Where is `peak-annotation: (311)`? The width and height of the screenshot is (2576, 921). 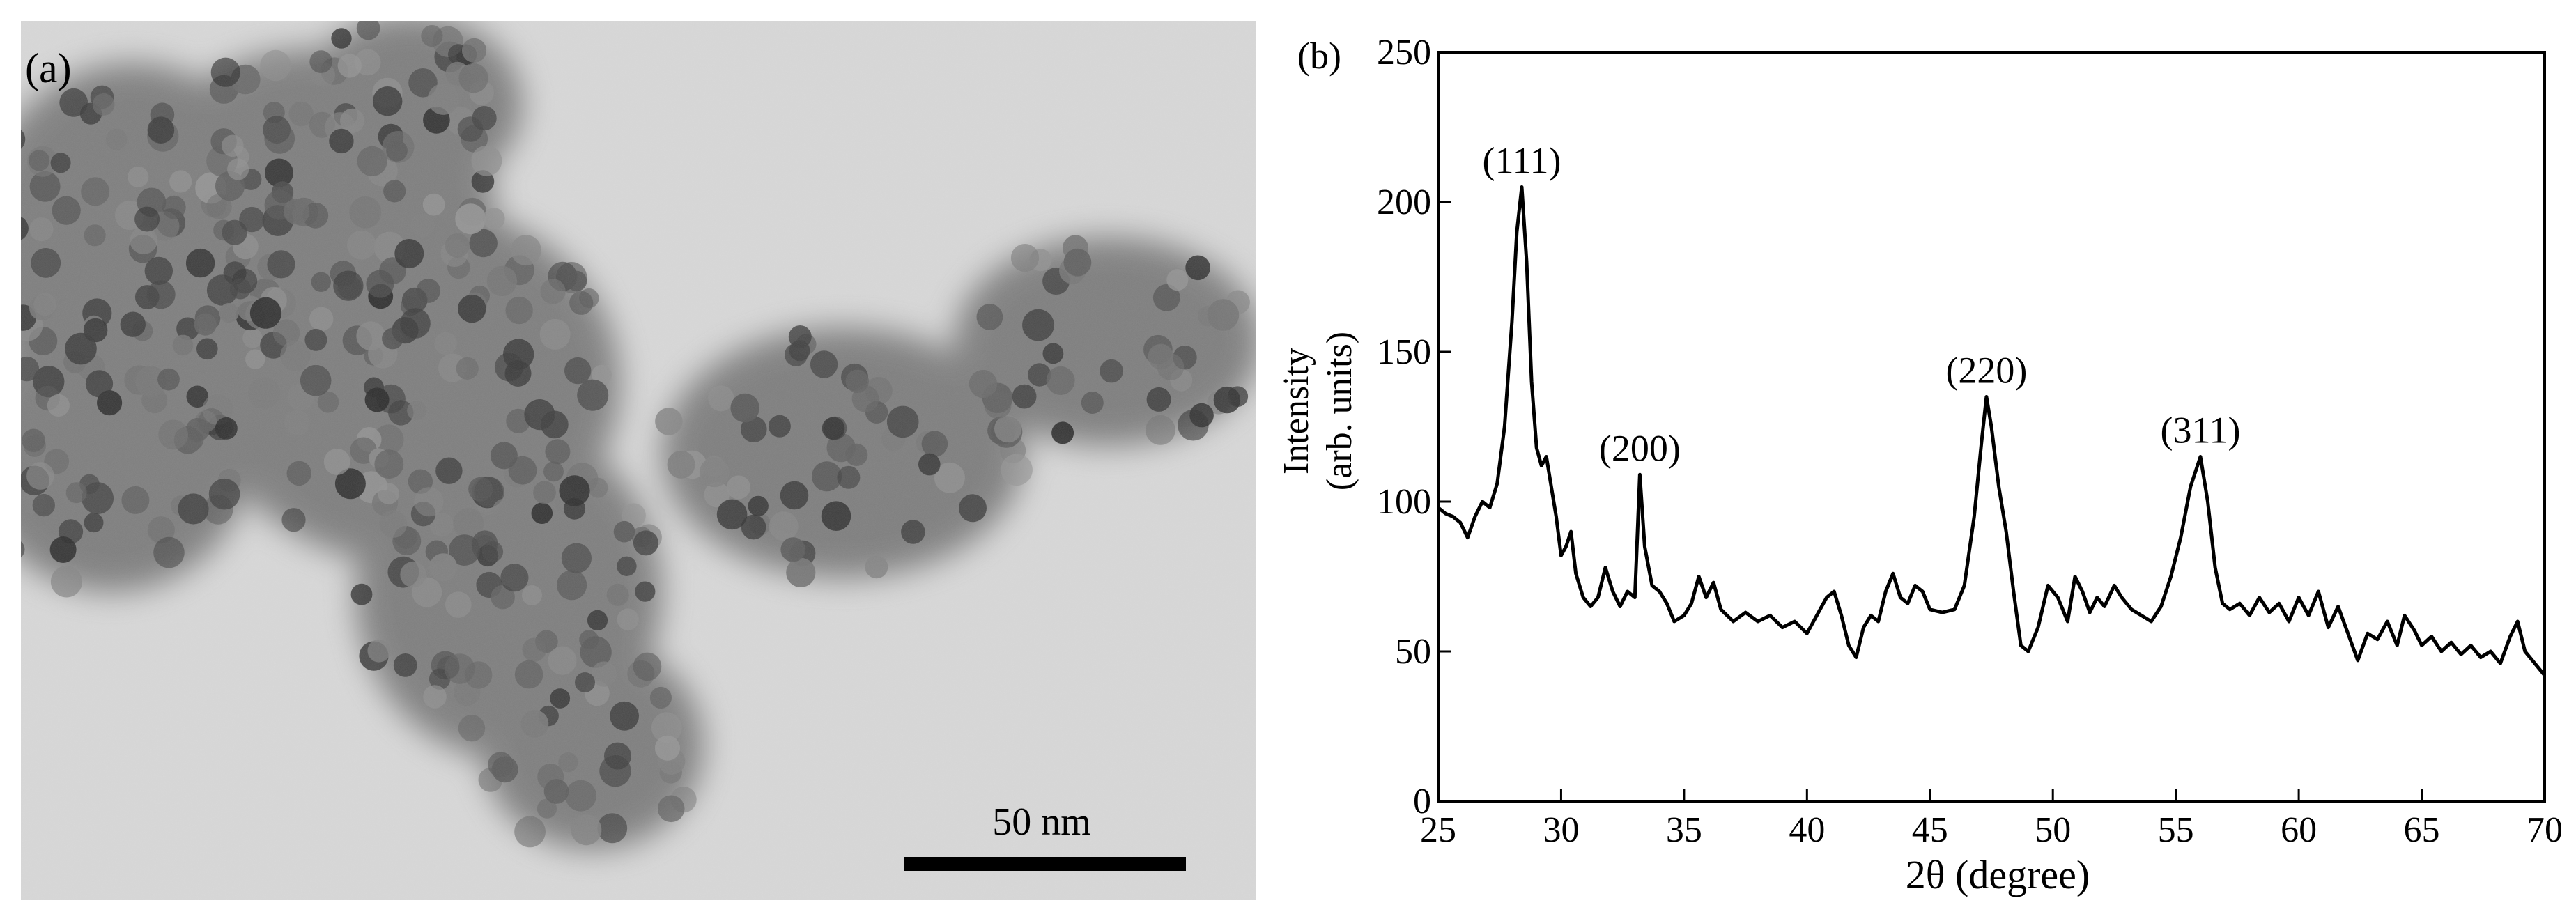 peak-annotation: (311) is located at coordinates (2200, 430).